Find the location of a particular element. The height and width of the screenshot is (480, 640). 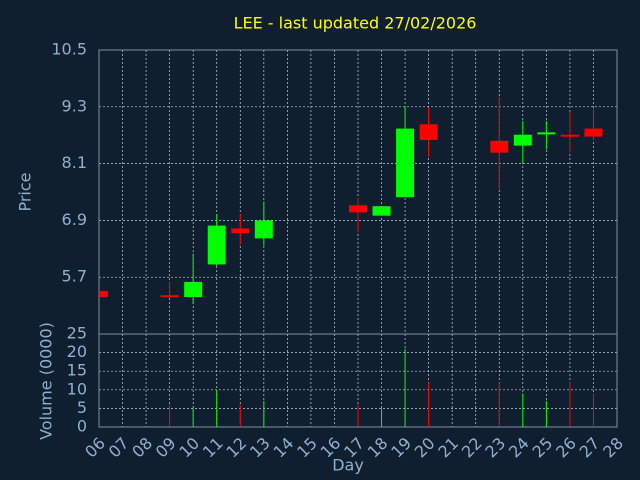

volume-axis-label: Volume (0000) is located at coordinates (46, 381).